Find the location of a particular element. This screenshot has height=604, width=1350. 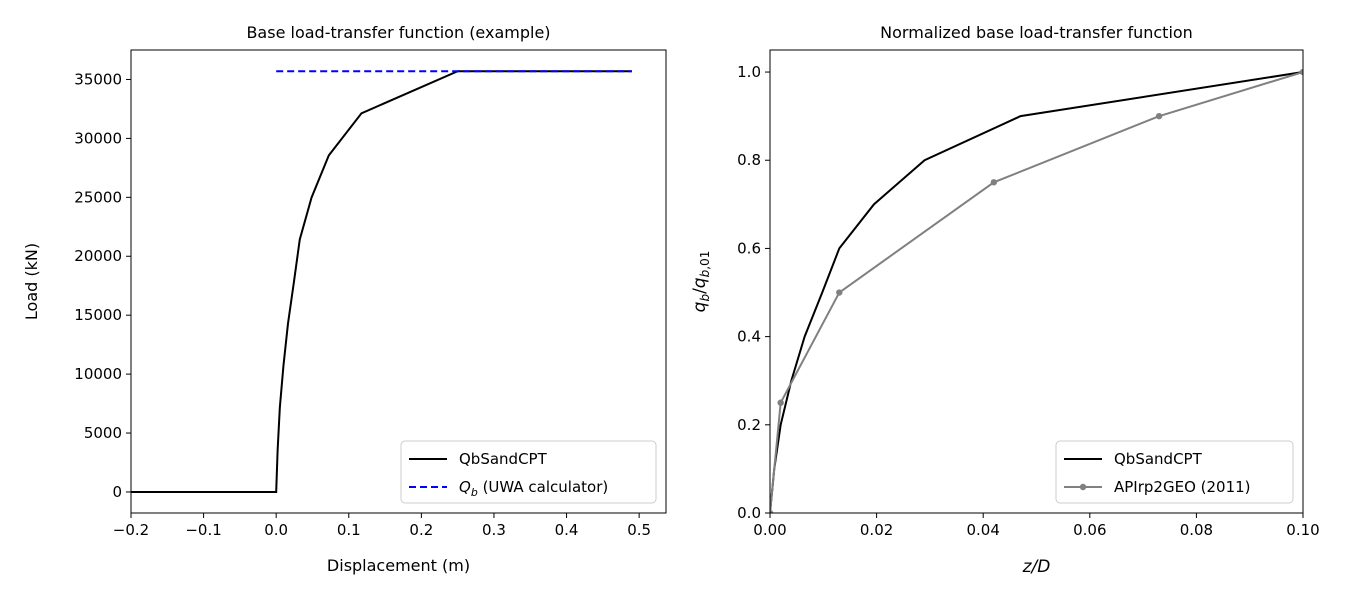

x-tick-label: 0.08 is located at coordinates (1196, 530).